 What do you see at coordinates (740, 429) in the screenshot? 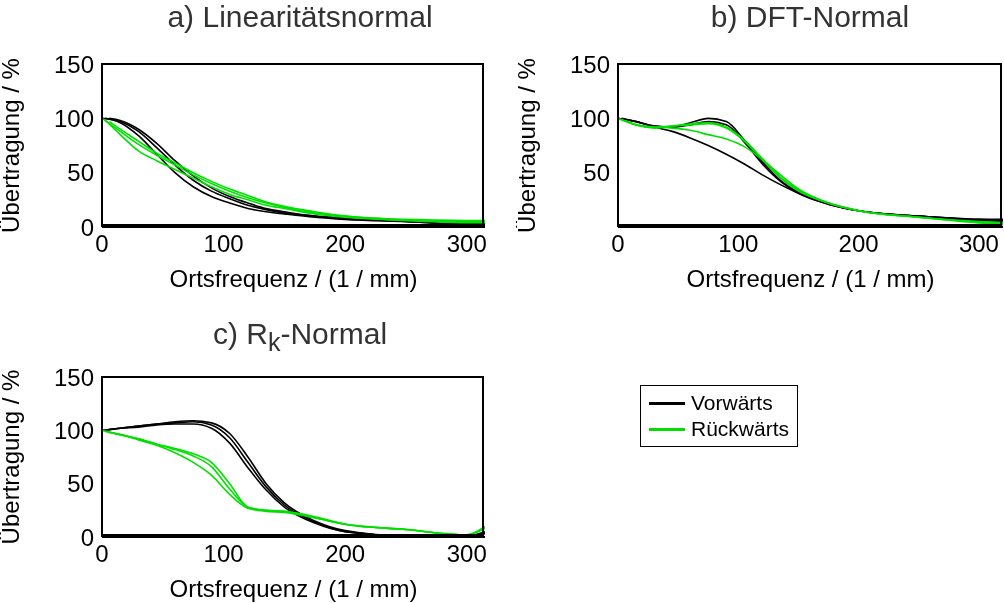
I see `legend-label: Rückwärts` at bounding box center [740, 429].